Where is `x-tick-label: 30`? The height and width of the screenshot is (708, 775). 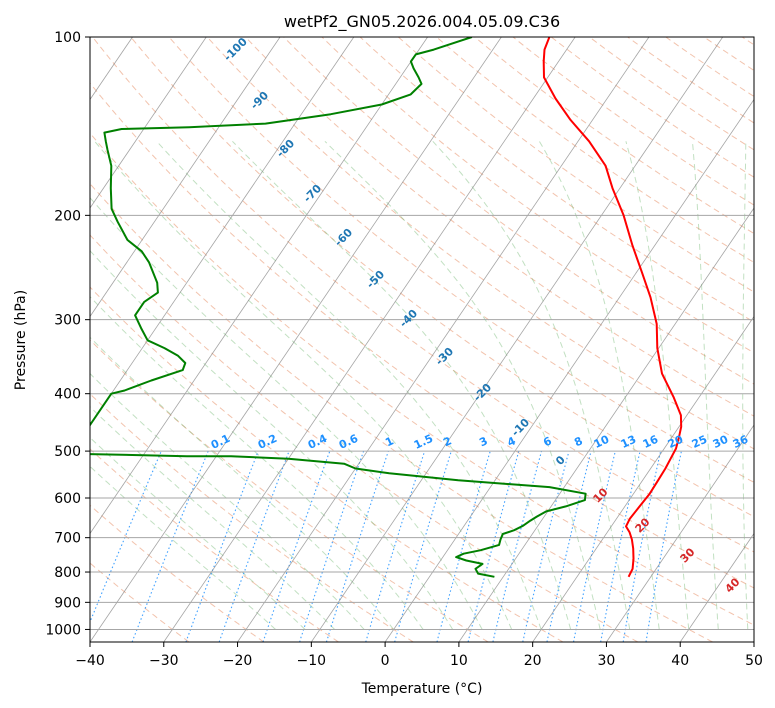
x-tick-label: 30 is located at coordinates (607, 661).